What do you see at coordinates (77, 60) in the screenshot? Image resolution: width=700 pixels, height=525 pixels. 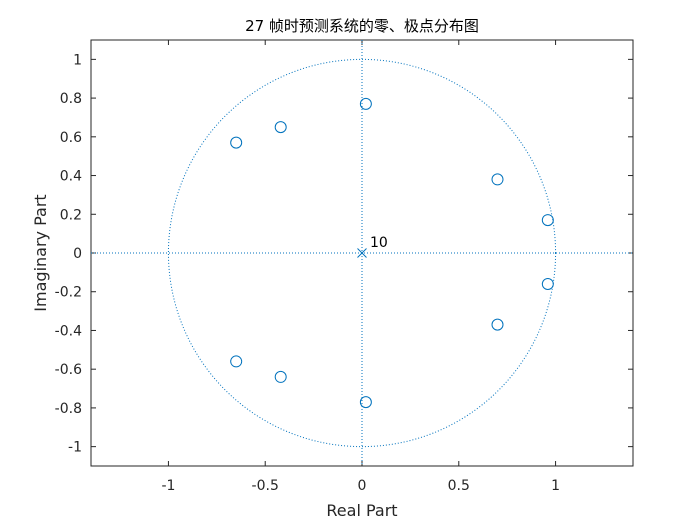 I see `y-tick-label: 1` at bounding box center [77, 60].